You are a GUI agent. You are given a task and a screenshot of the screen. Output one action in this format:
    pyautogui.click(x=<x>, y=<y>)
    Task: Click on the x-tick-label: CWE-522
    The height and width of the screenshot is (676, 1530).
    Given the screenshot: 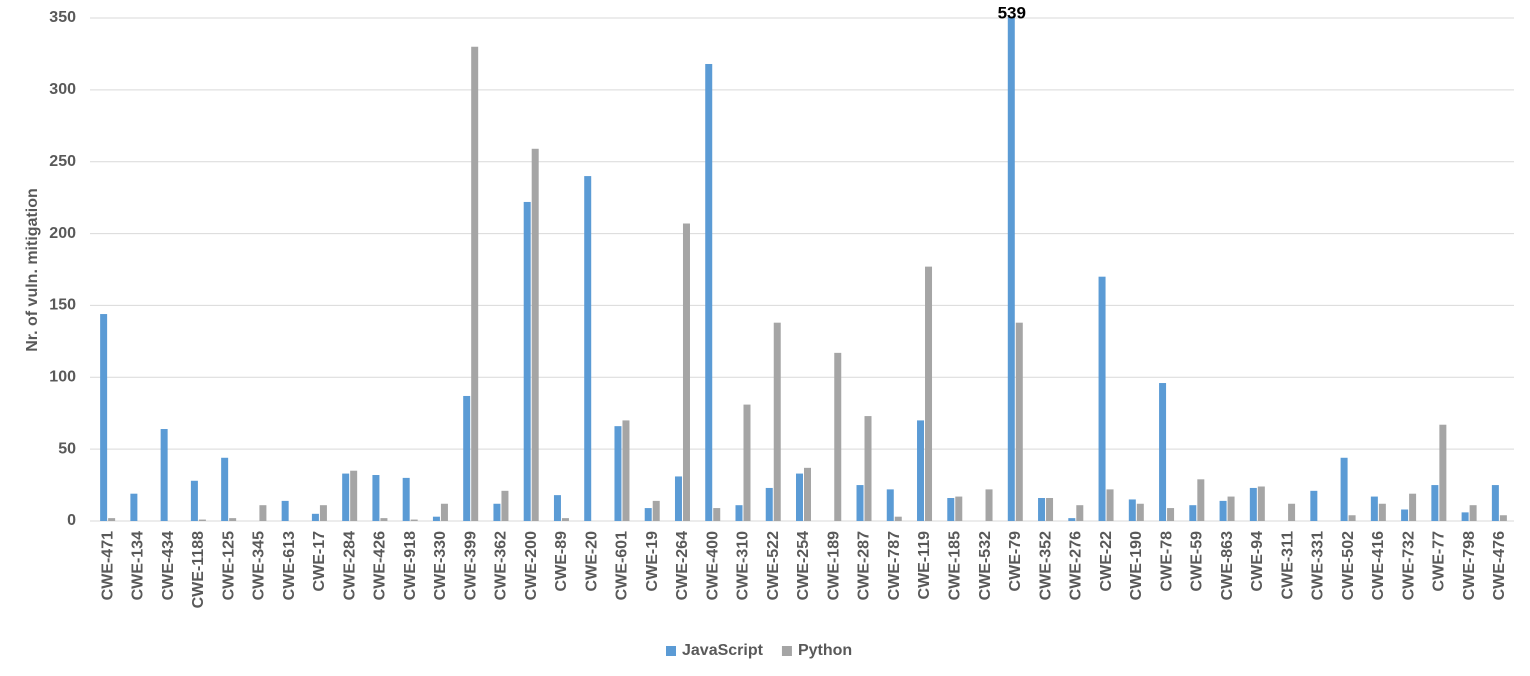 What is the action you would take?
    pyautogui.click(x=773, y=565)
    